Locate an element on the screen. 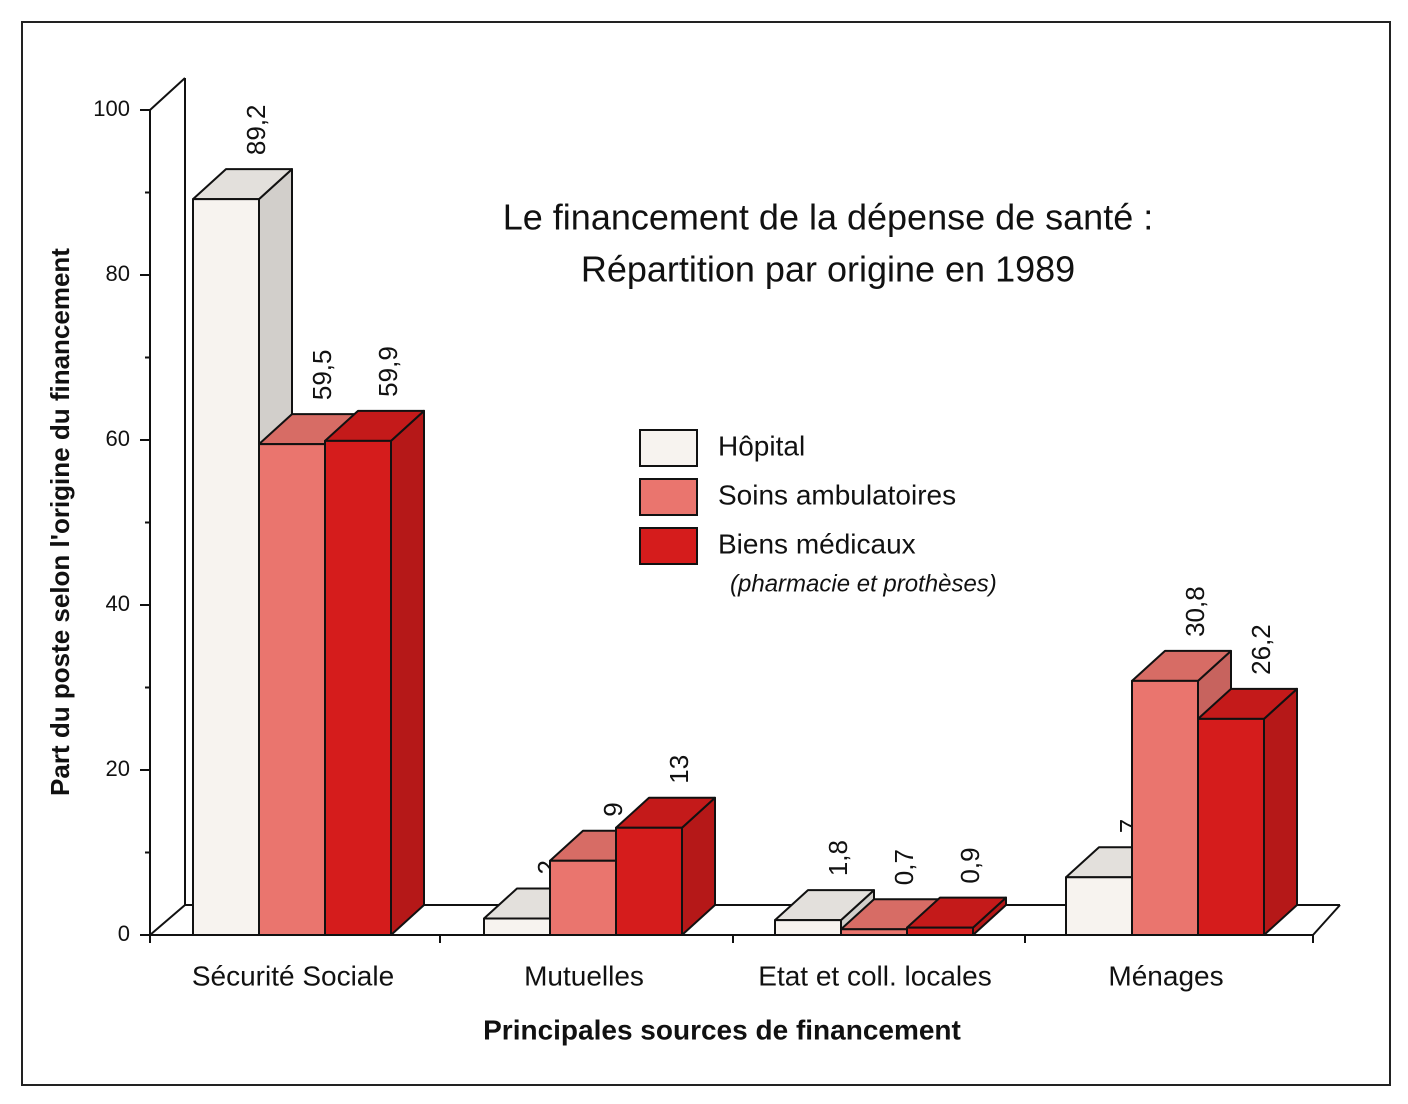 This screenshot has width=1408, height=1104. y-tick-label: 40 is located at coordinates (118, 603).